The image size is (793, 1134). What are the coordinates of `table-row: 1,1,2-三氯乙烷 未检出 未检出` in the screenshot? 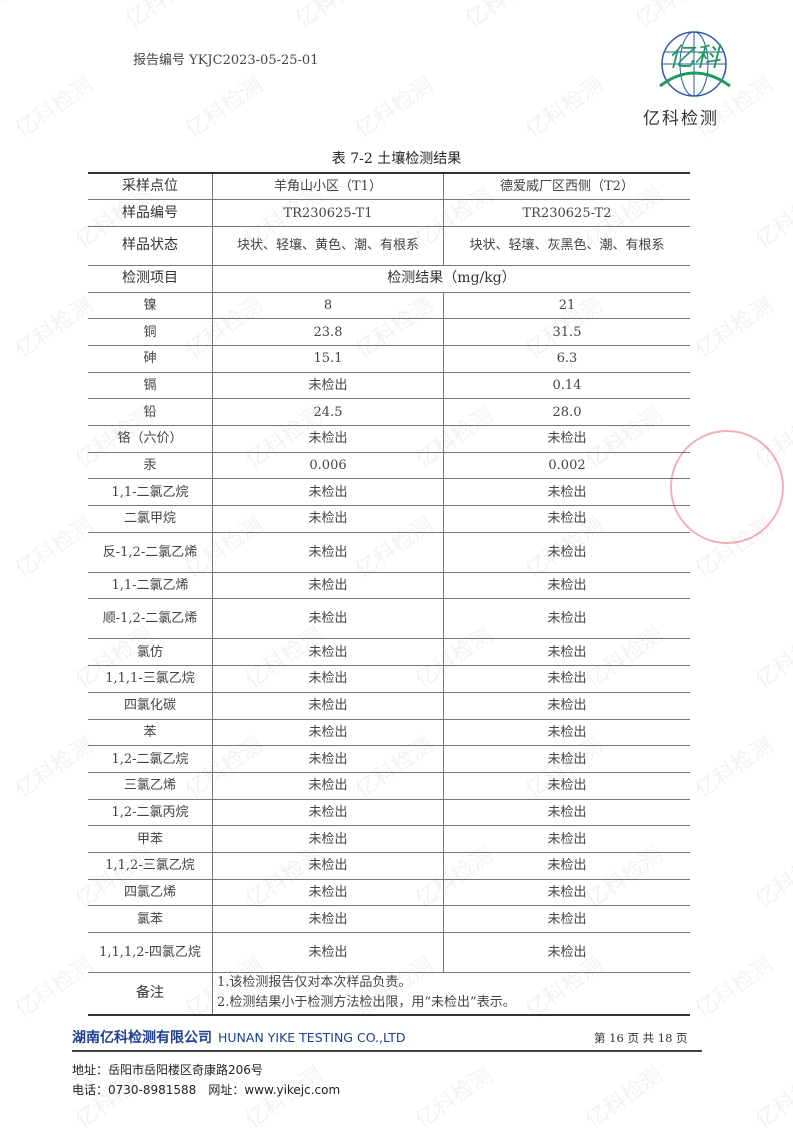 It's located at (389, 865).